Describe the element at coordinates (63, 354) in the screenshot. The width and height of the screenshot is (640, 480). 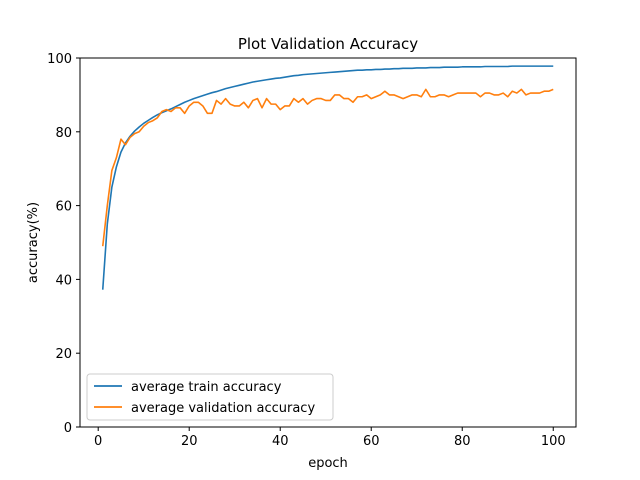
I see `y-tick-label: 20` at that location.